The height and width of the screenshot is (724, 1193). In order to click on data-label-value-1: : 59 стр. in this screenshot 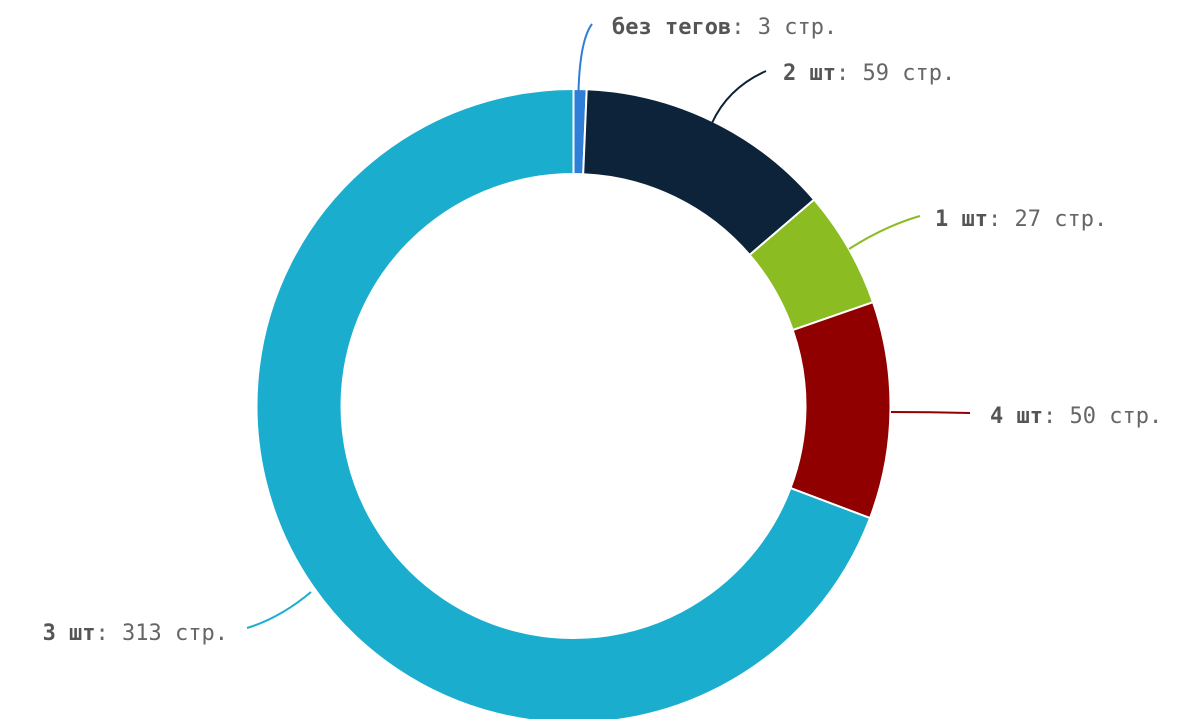, I will do `click(895, 73)`.